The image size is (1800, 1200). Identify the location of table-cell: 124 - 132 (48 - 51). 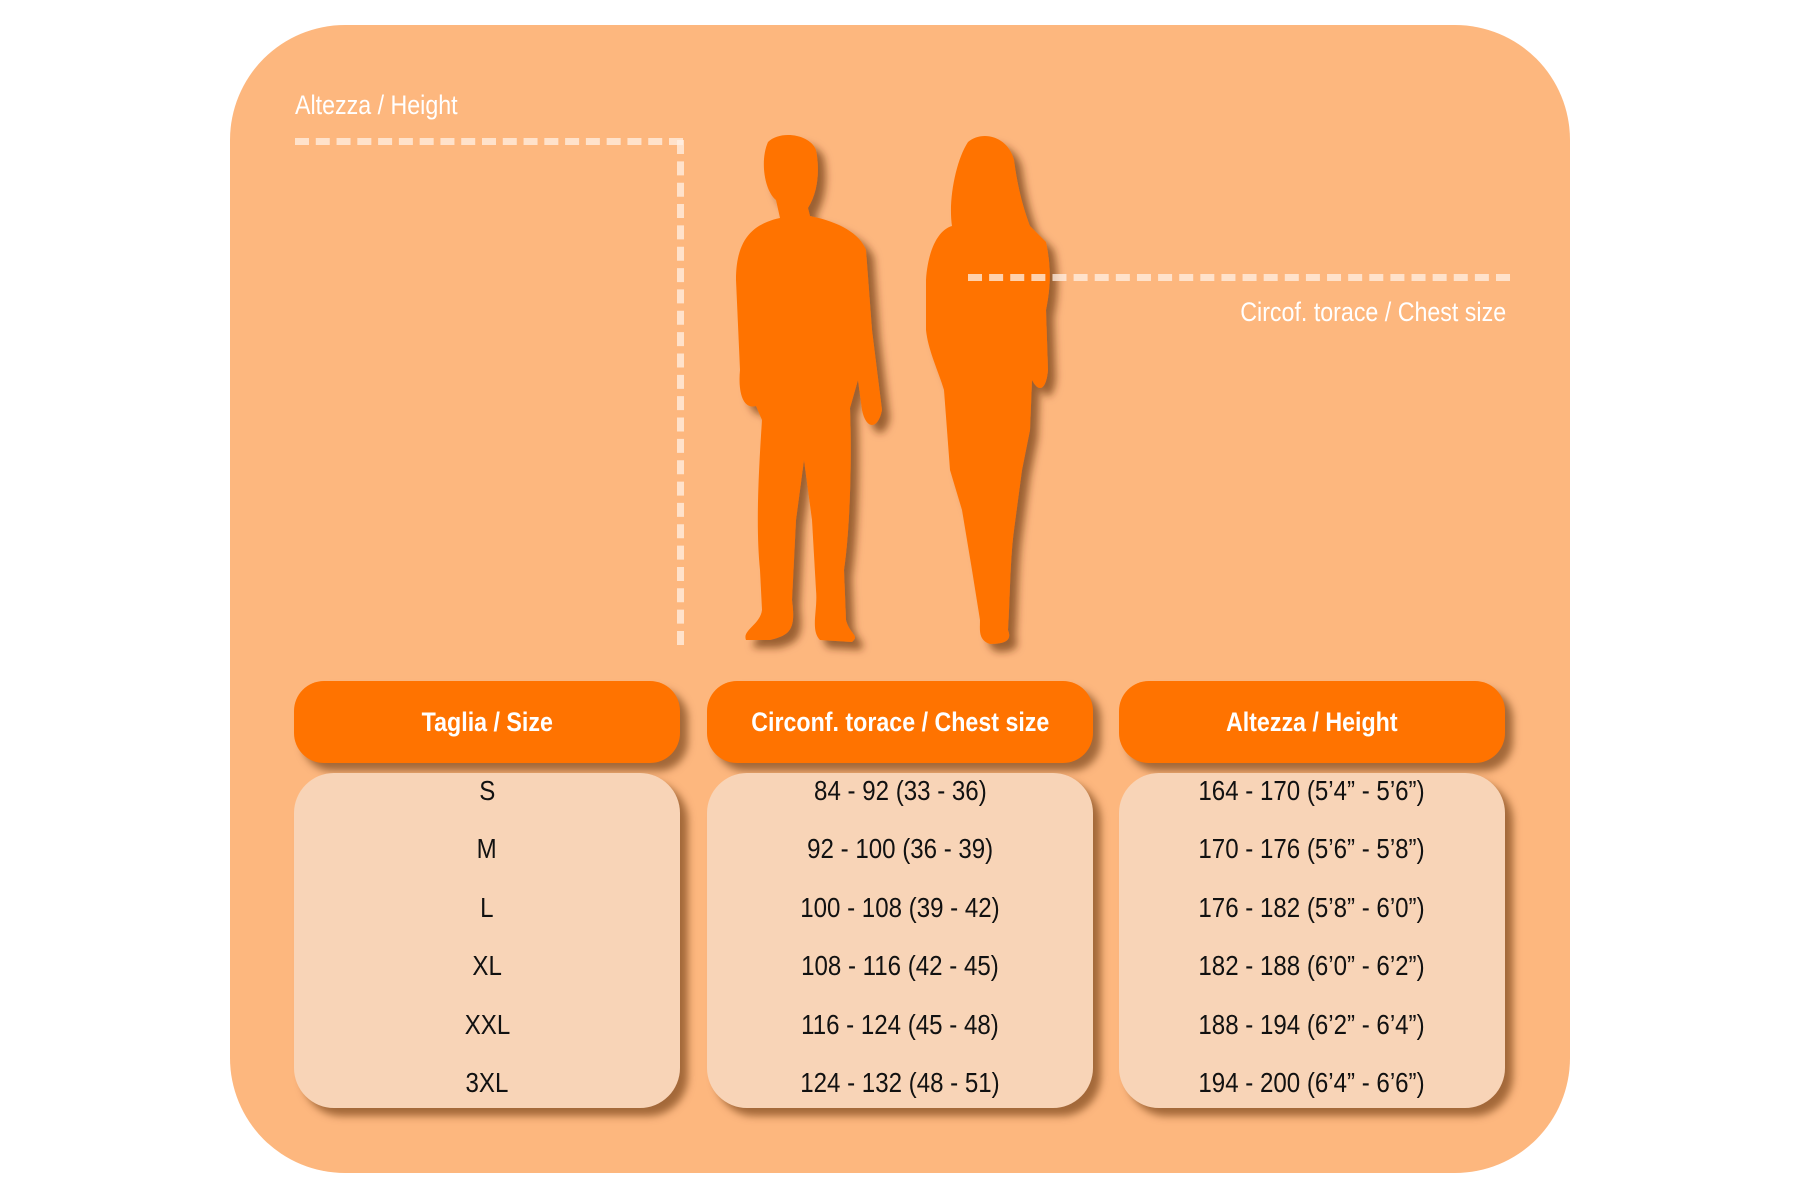
(900, 1082).